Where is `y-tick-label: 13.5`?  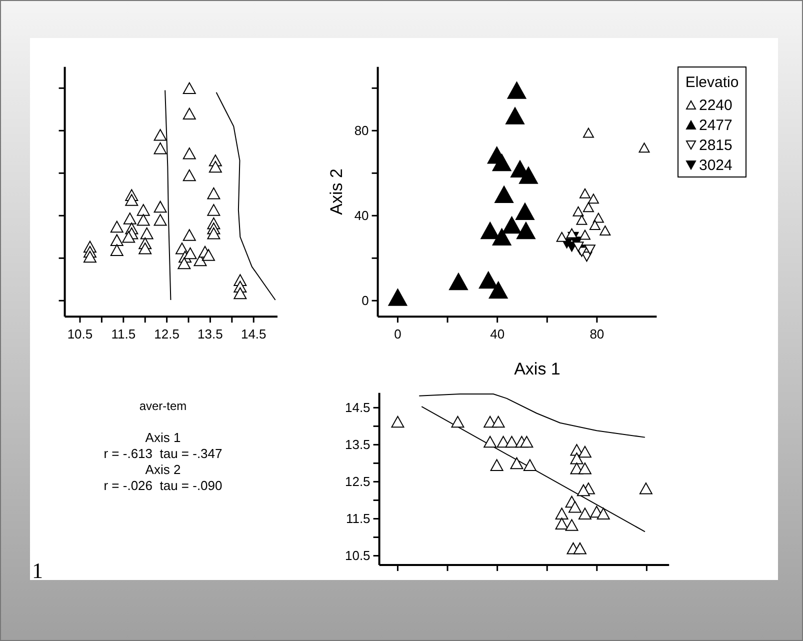
y-tick-label: 13.5 is located at coordinates (357, 444).